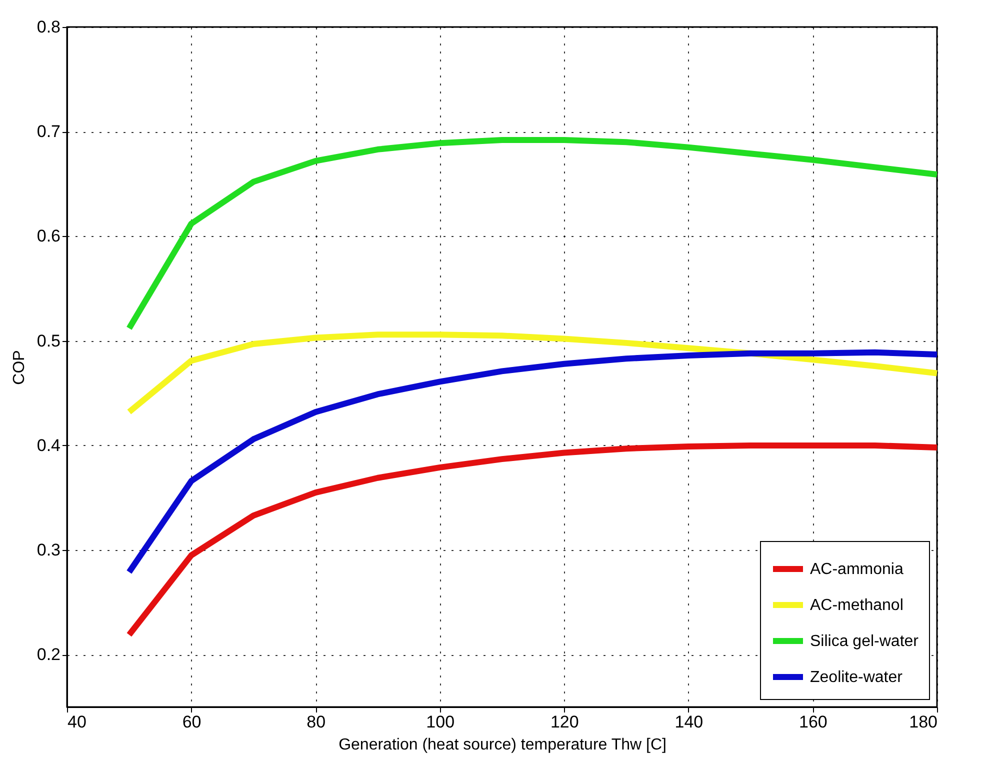  What do you see at coordinates (813, 722) in the screenshot?
I see `x-tick-label: 160` at bounding box center [813, 722].